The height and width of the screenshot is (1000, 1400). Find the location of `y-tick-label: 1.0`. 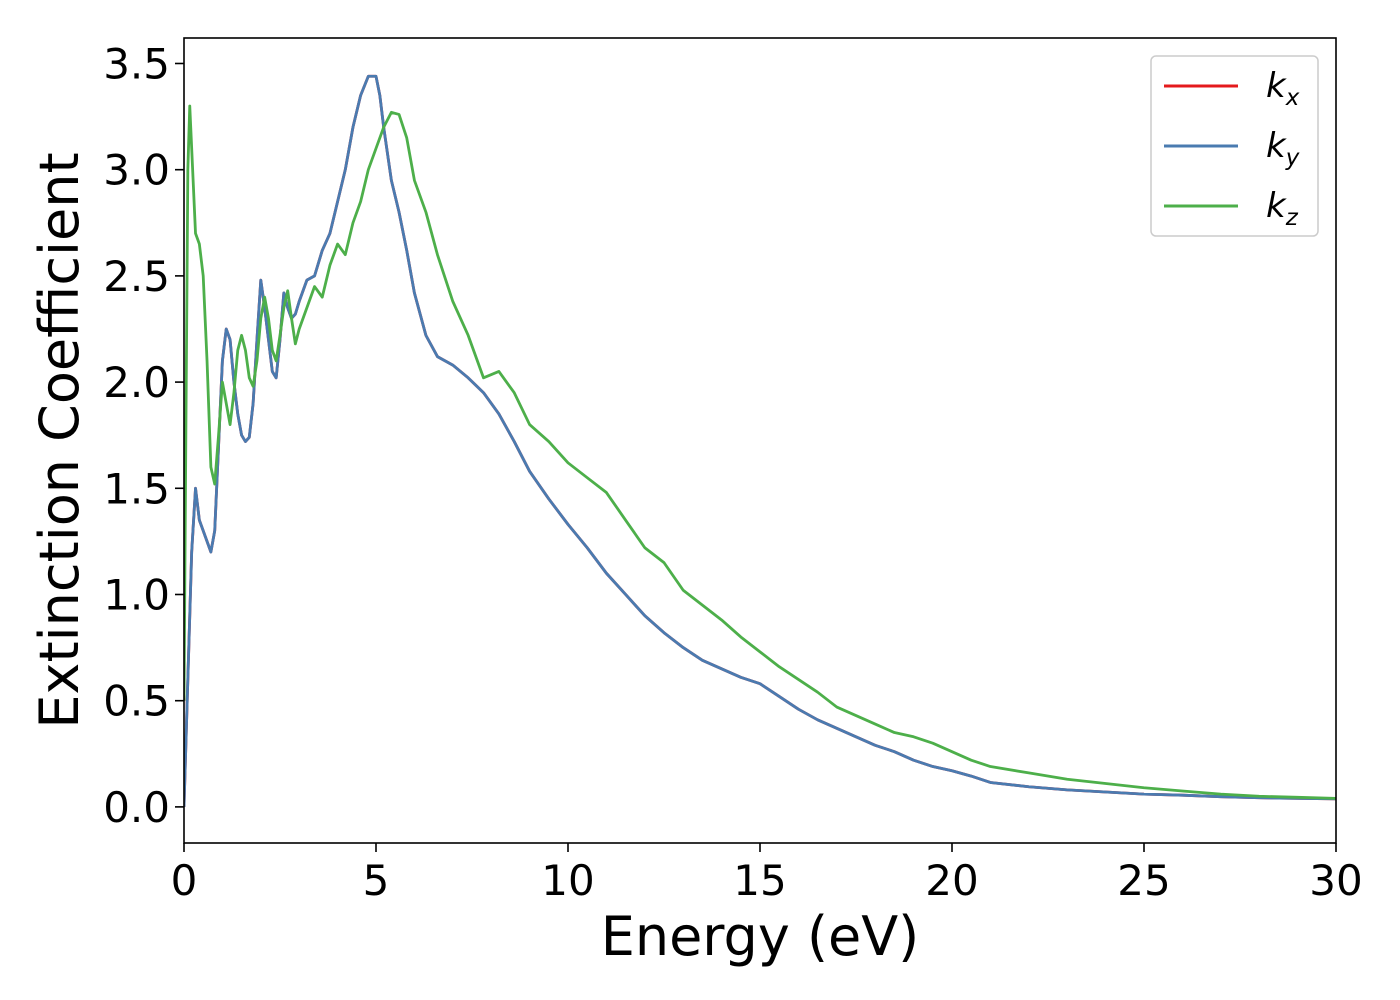

y-tick-label: 1.0 is located at coordinates (136, 594).